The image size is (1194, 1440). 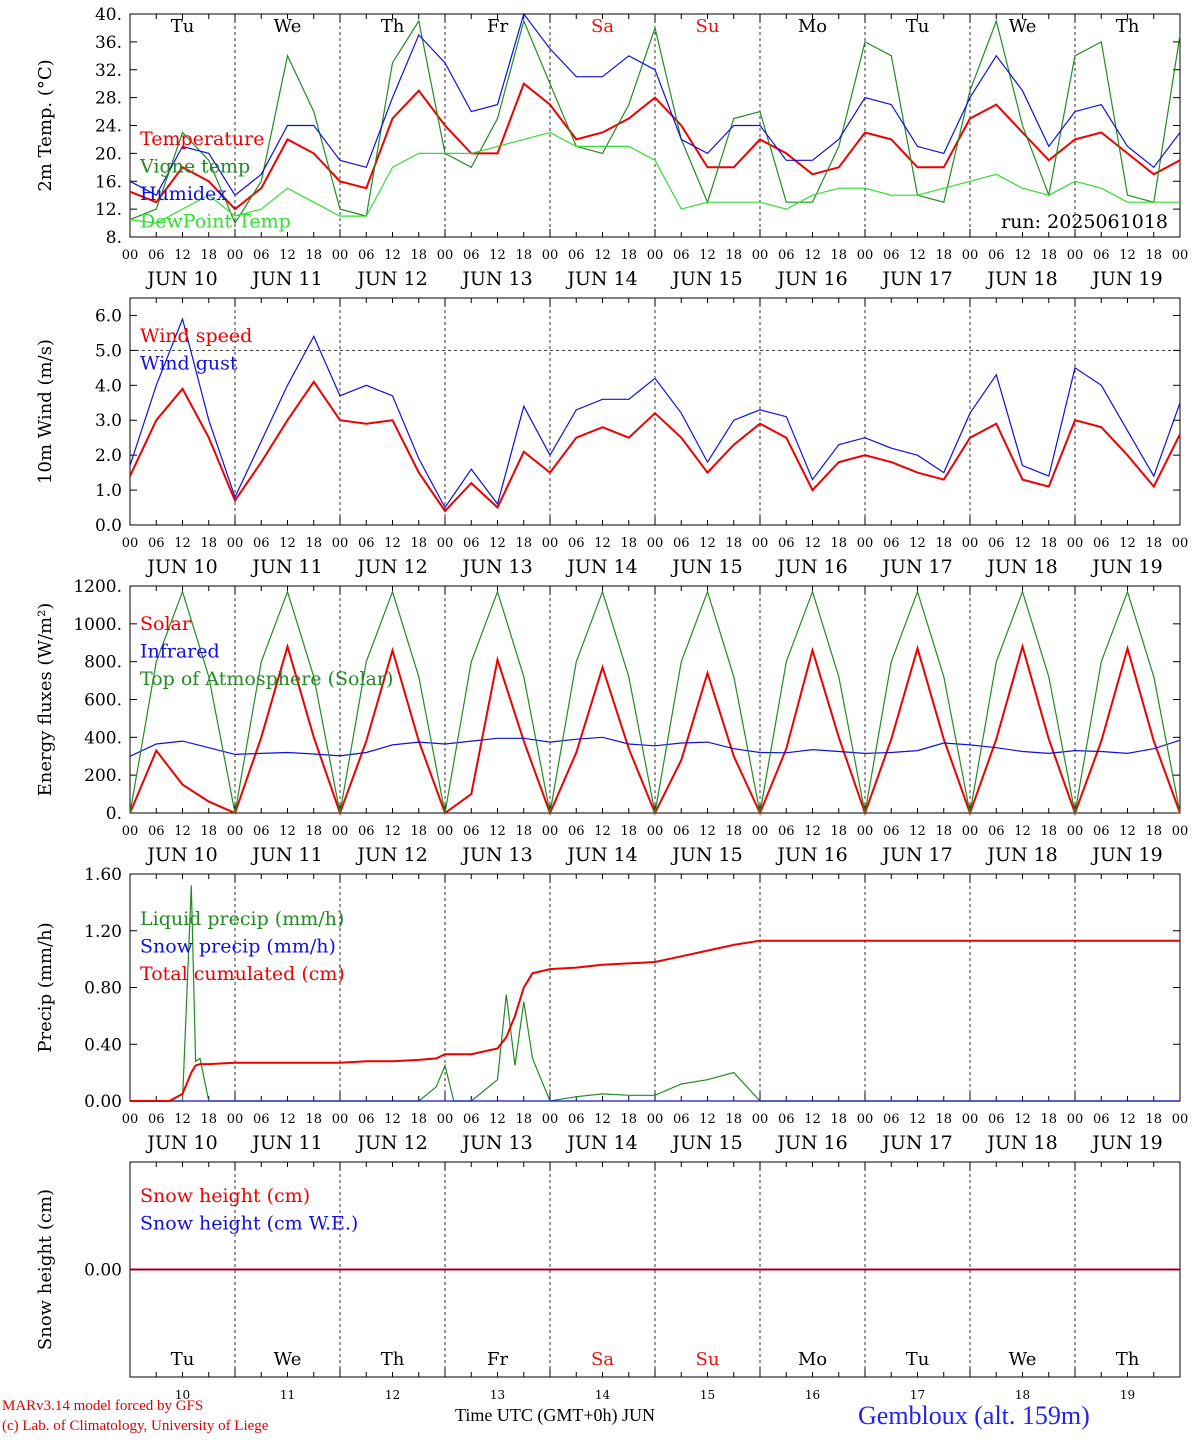 What do you see at coordinates (917, 1395) in the screenshot?
I see `day-number-label: 17` at bounding box center [917, 1395].